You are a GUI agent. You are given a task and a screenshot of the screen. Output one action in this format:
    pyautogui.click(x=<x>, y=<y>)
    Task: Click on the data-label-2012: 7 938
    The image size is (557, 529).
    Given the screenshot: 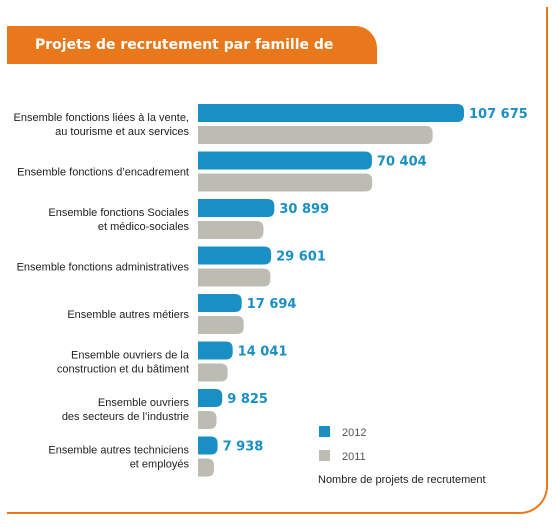 What is the action you would take?
    pyautogui.click(x=243, y=447)
    